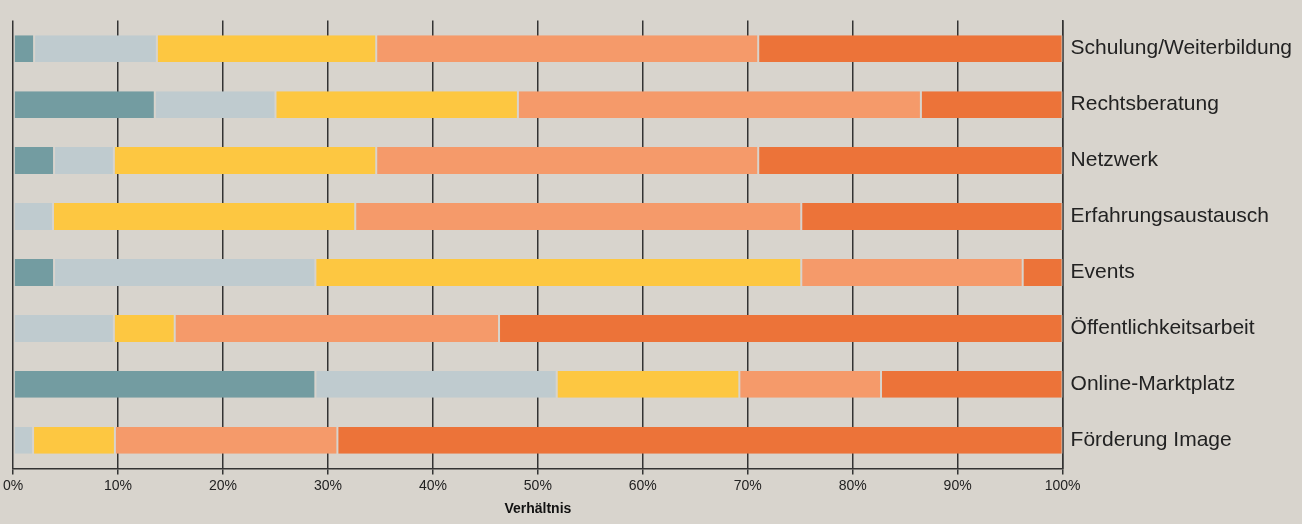 The width and height of the screenshot is (1302, 524). Describe the element at coordinates (1102, 271) in the screenshot. I see `y-tick-label: Events` at that location.